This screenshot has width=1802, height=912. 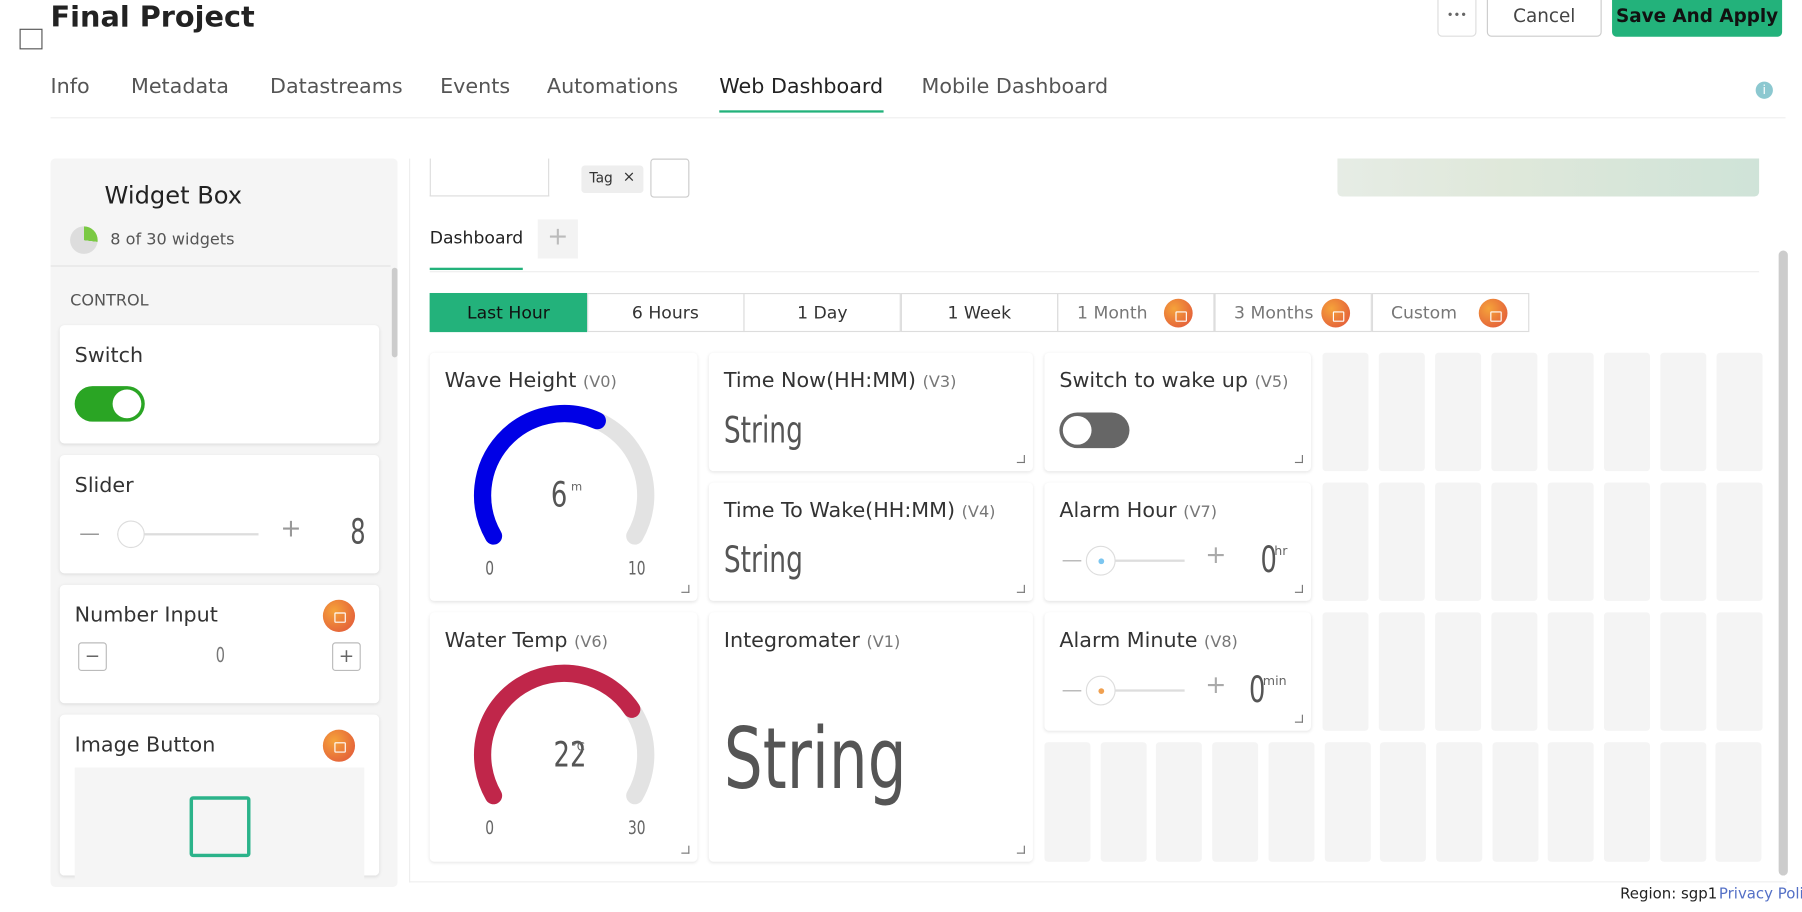 What do you see at coordinates (109, 404) in the screenshot?
I see `switch` at bounding box center [109, 404].